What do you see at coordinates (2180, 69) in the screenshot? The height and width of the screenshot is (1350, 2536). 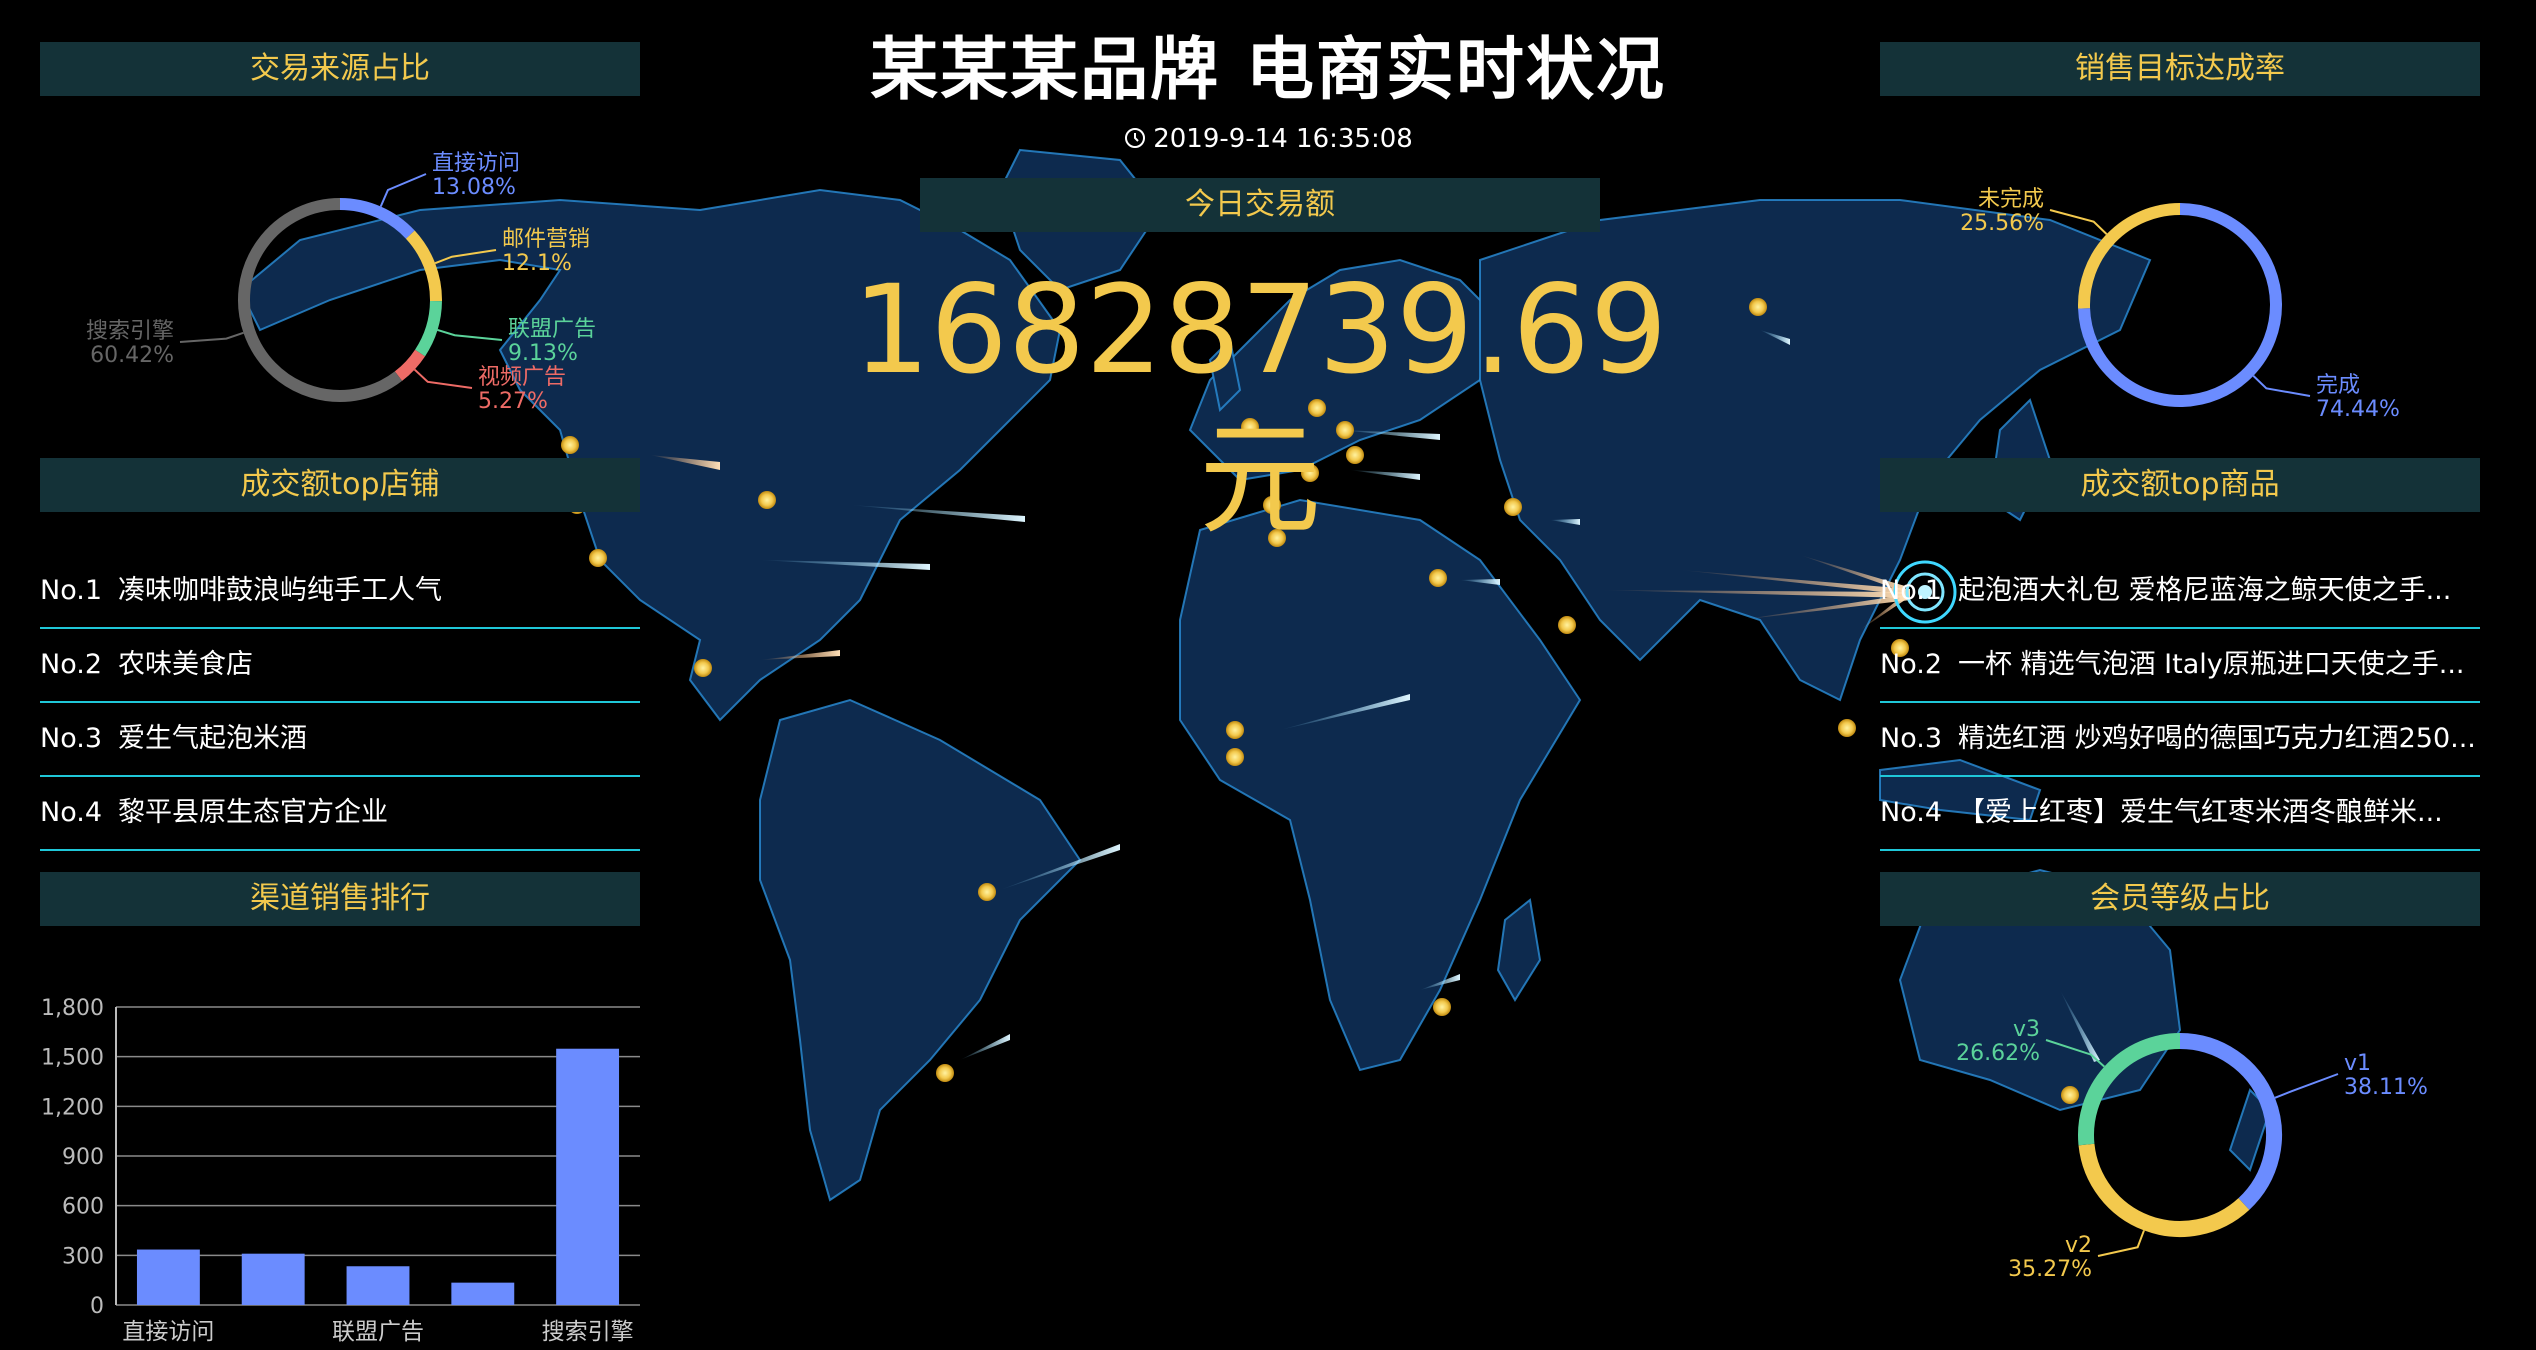 I see `sales-target-header: 销售目标达成率` at bounding box center [2180, 69].